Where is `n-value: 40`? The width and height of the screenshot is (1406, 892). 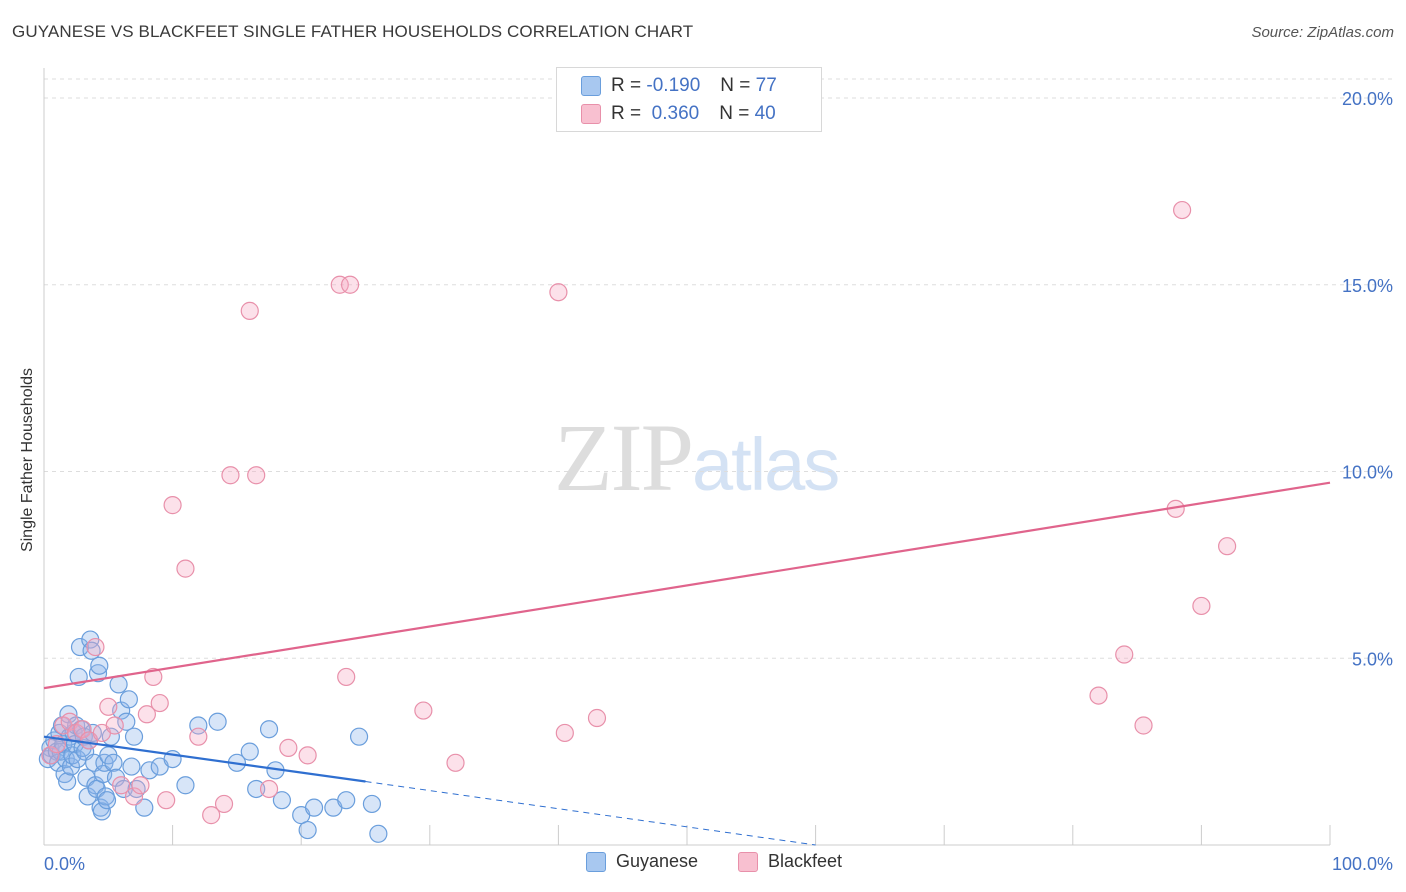
n-value: 40 is located at coordinates (765, 113).